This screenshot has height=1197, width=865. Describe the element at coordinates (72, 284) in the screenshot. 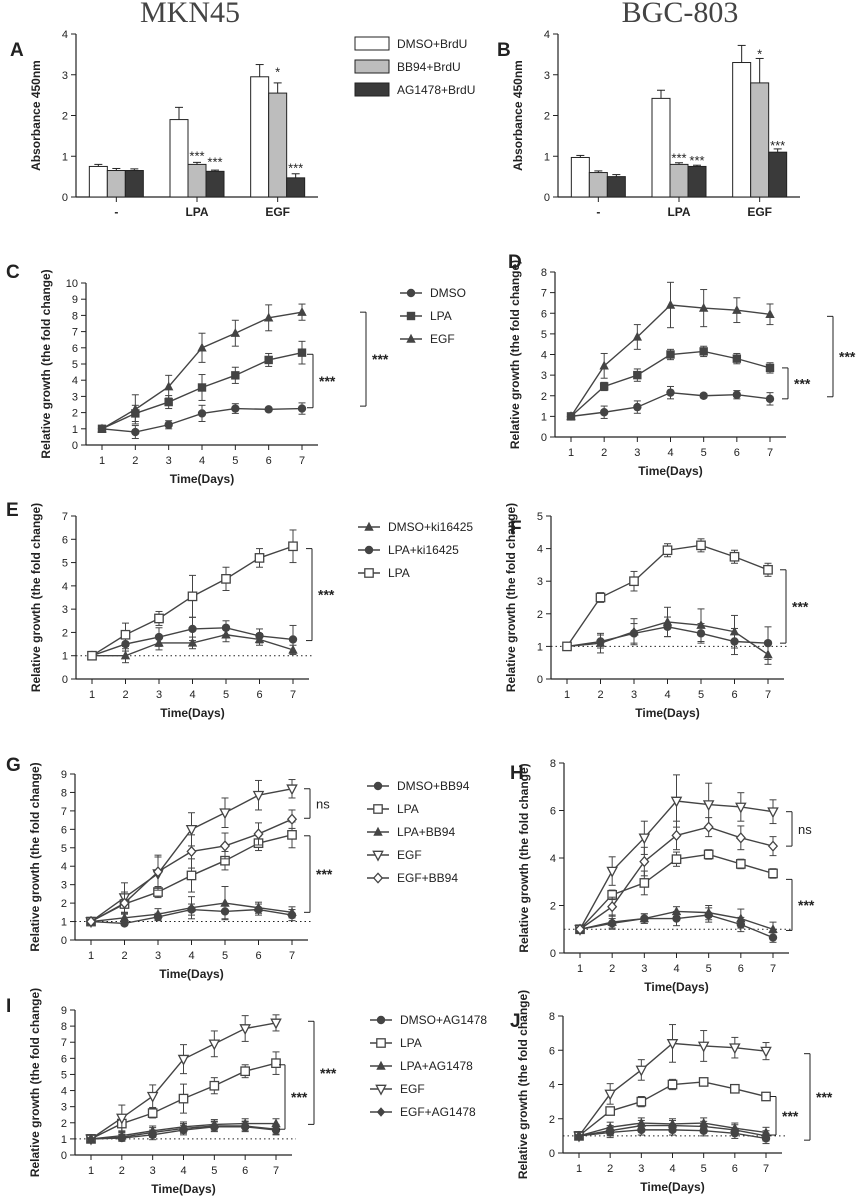

I see `y-tick-label: 10` at that location.